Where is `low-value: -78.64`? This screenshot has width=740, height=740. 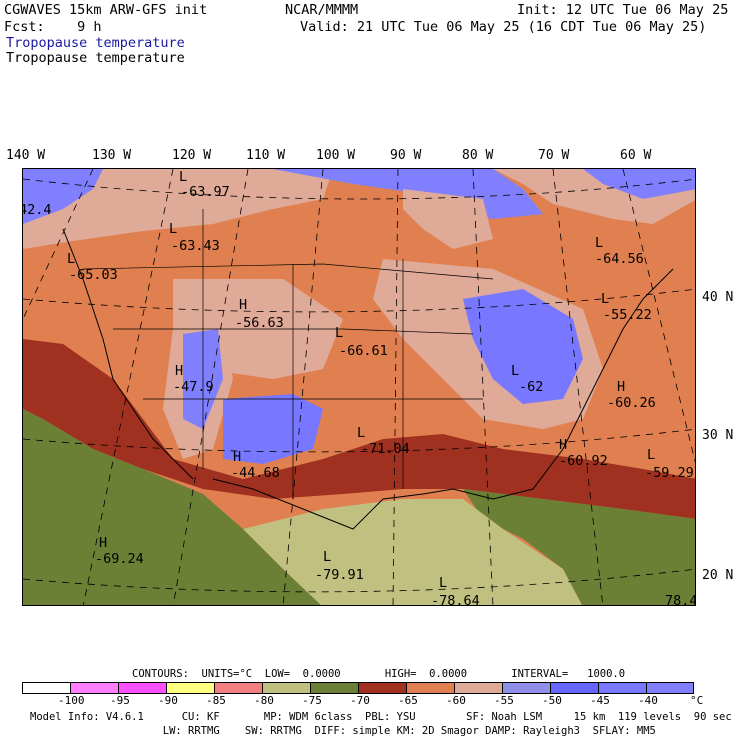 low-value: -78.64 is located at coordinates (455, 599).